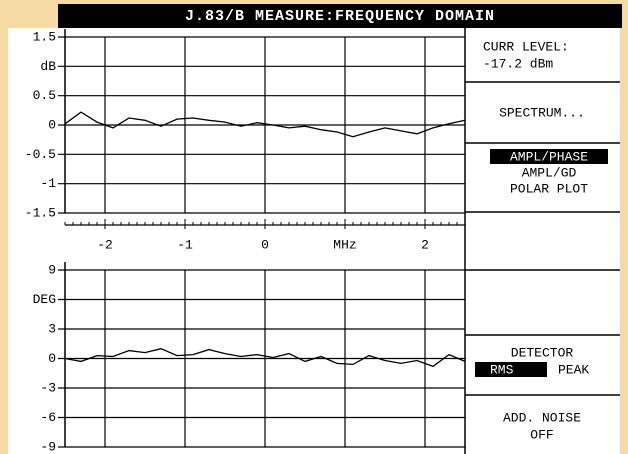  I want to click on y-tick-label: -1, so click(48, 183).